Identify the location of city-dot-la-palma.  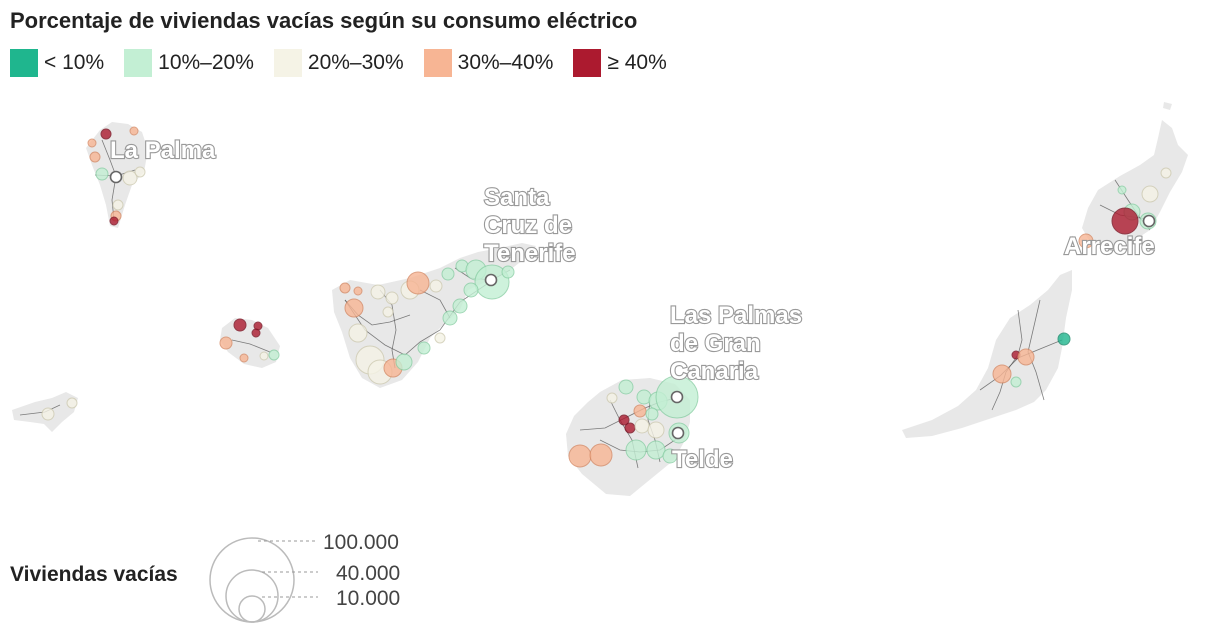
(116, 177).